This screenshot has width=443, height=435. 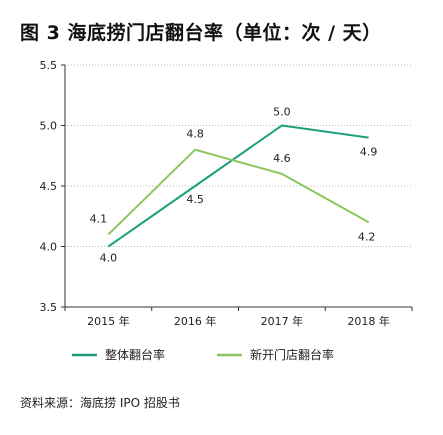 I want to click on data-label: 5.0, so click(x=282, y=112).